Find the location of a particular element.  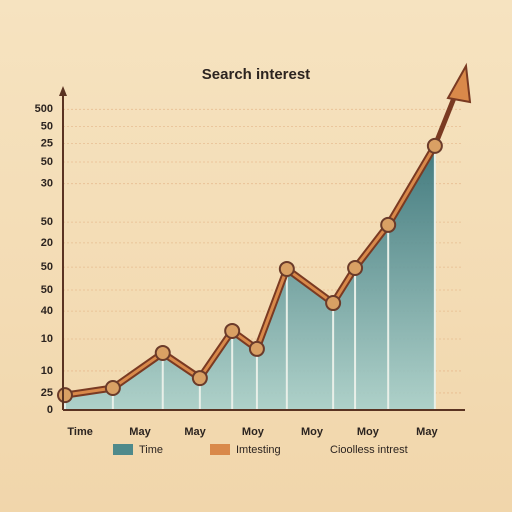

trend-arrowhead is located at coordinates (459, 83).